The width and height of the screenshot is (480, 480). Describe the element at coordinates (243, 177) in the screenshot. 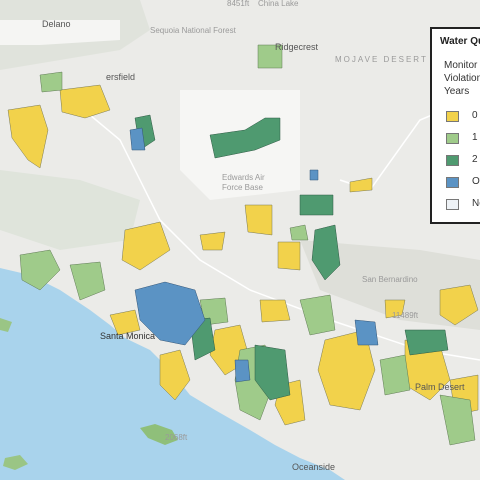

I see `place-label: Edwards Air` at that location.